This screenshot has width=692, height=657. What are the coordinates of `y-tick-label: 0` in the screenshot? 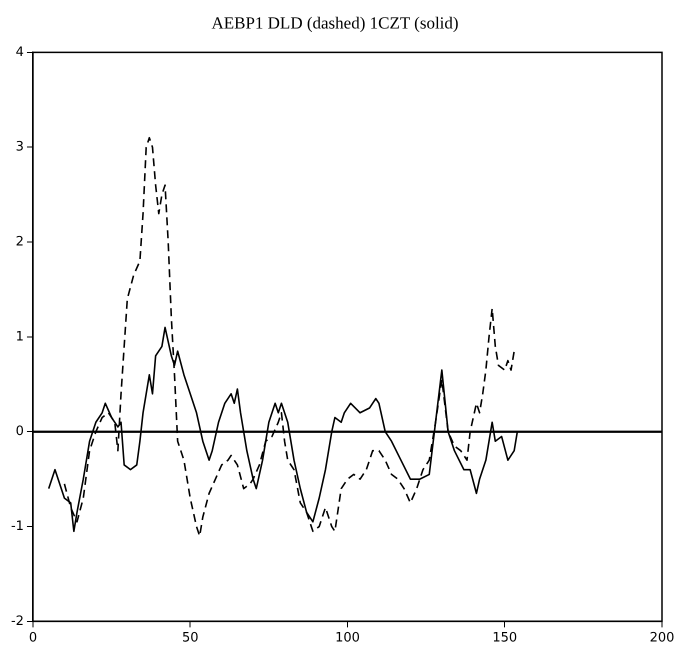 It's located at (20, 432).